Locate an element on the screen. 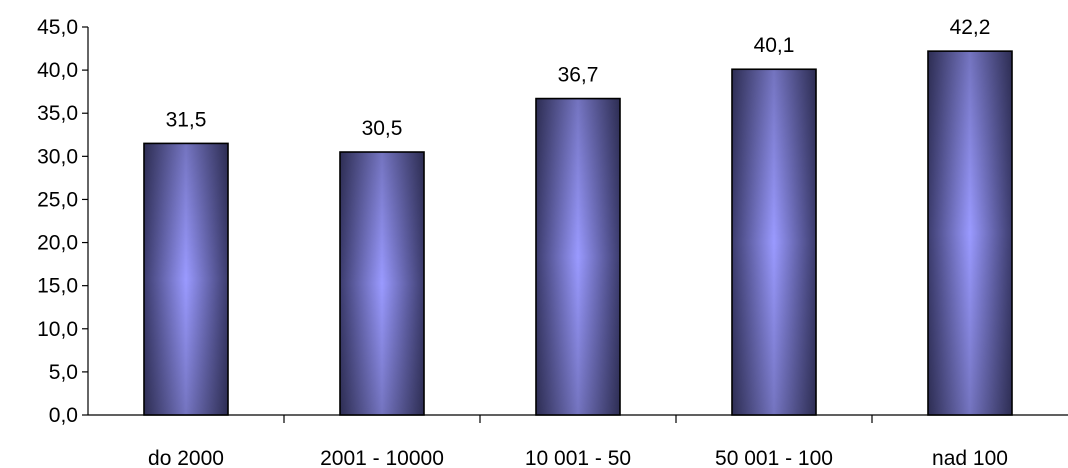  data-label: 30,5 is located at coordinates (382, 128).